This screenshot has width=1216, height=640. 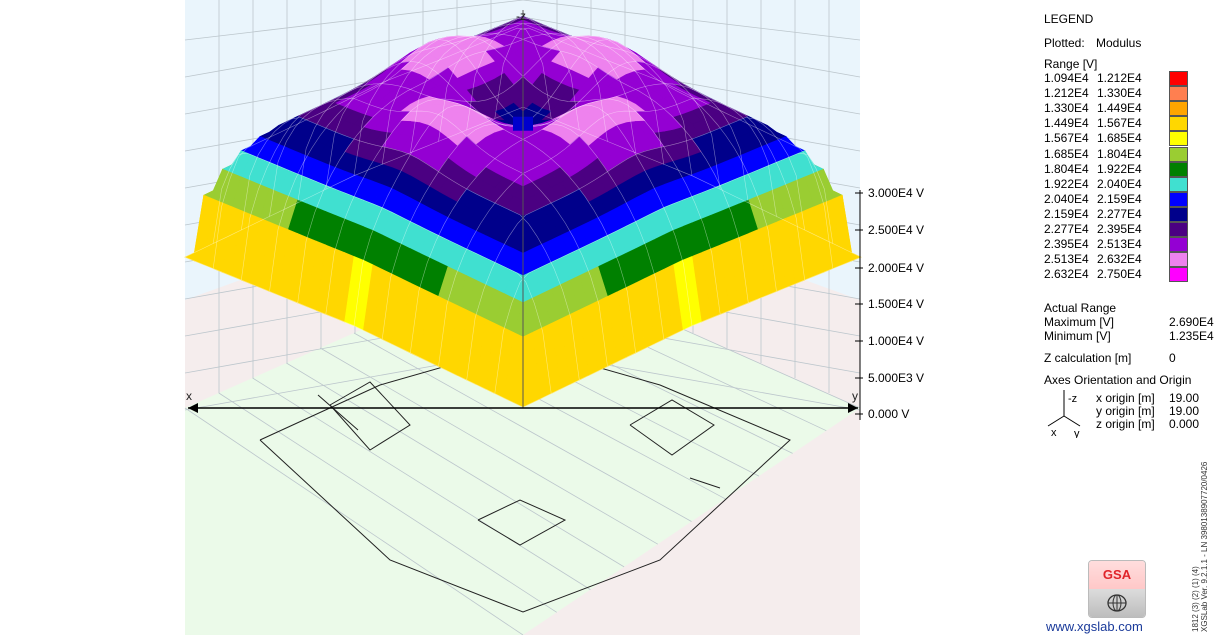 I want to click on maximum-value: 2.690E4, so click(x=1191, y=322).